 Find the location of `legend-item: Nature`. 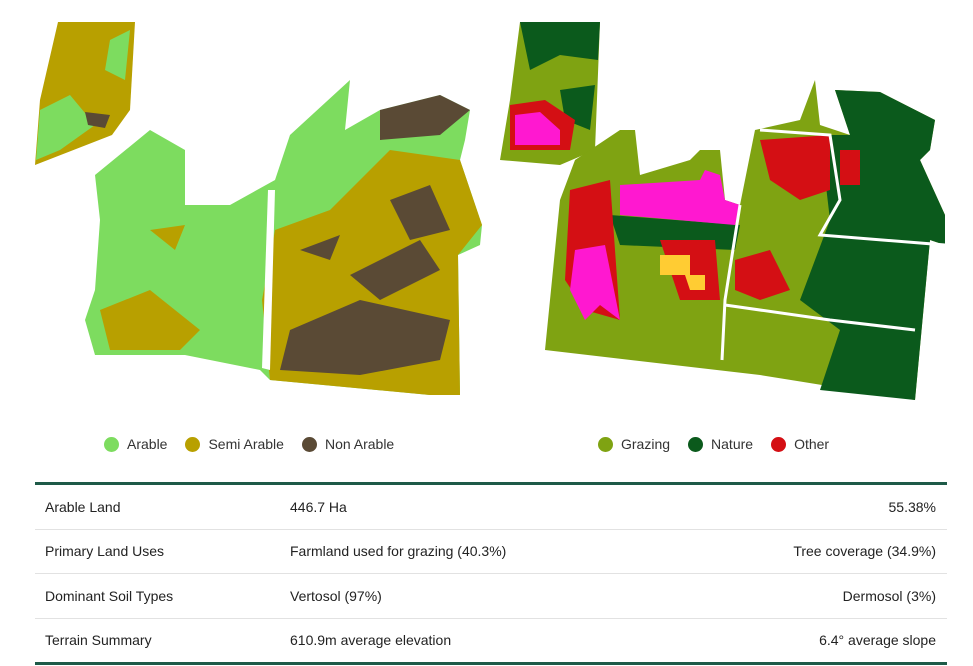

legend-item: Nature is located at coordinates (720, 444).